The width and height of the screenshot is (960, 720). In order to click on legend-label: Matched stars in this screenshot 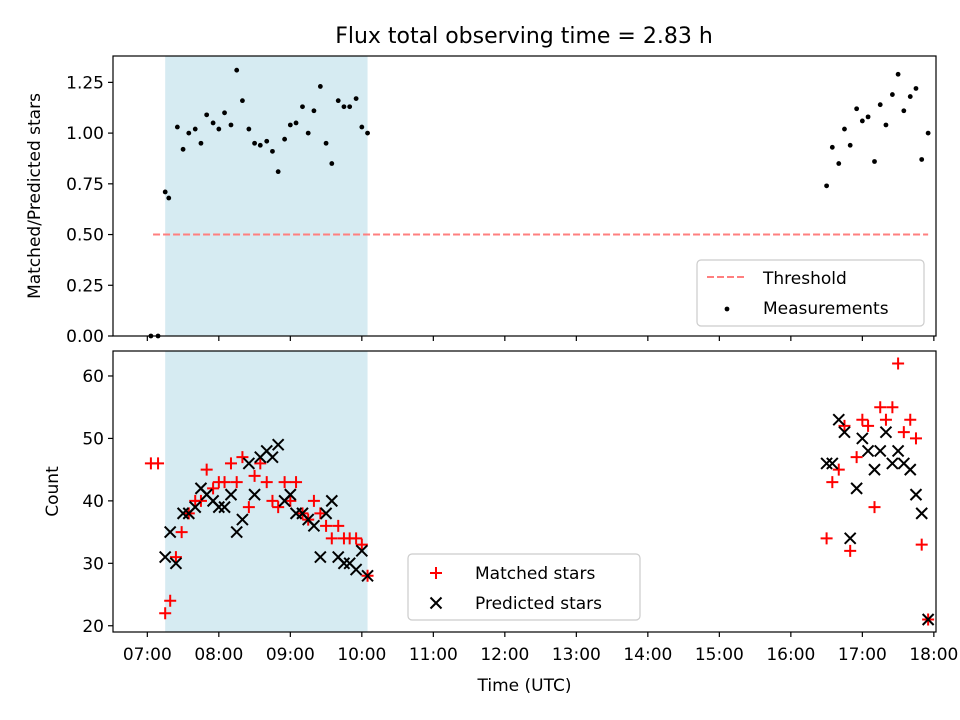, I will do `click(535, 574)`.